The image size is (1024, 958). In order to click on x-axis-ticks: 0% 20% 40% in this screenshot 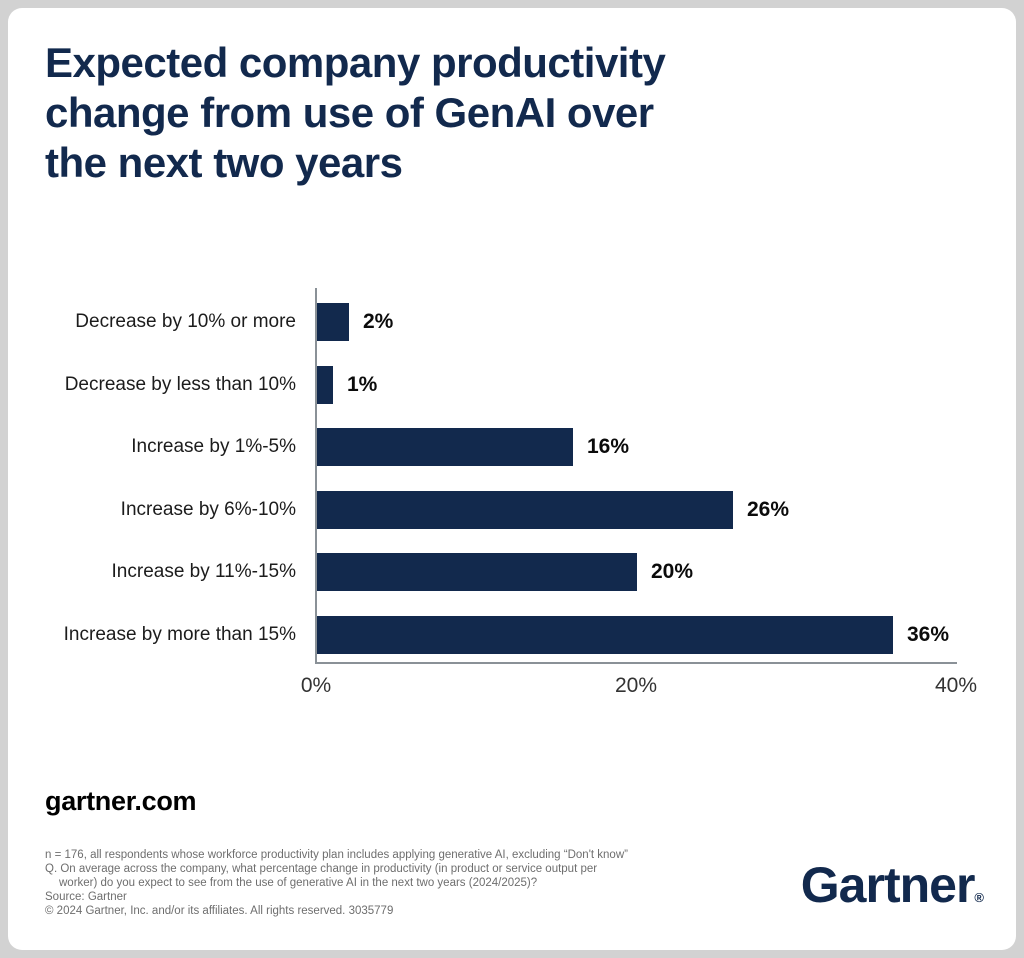, I will do `click(639, 689)`.